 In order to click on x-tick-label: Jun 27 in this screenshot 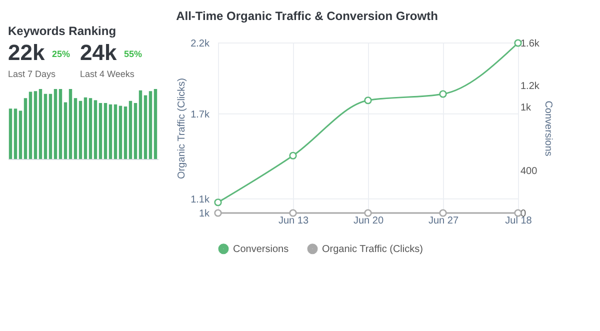, I will do `click(443, 221)`.